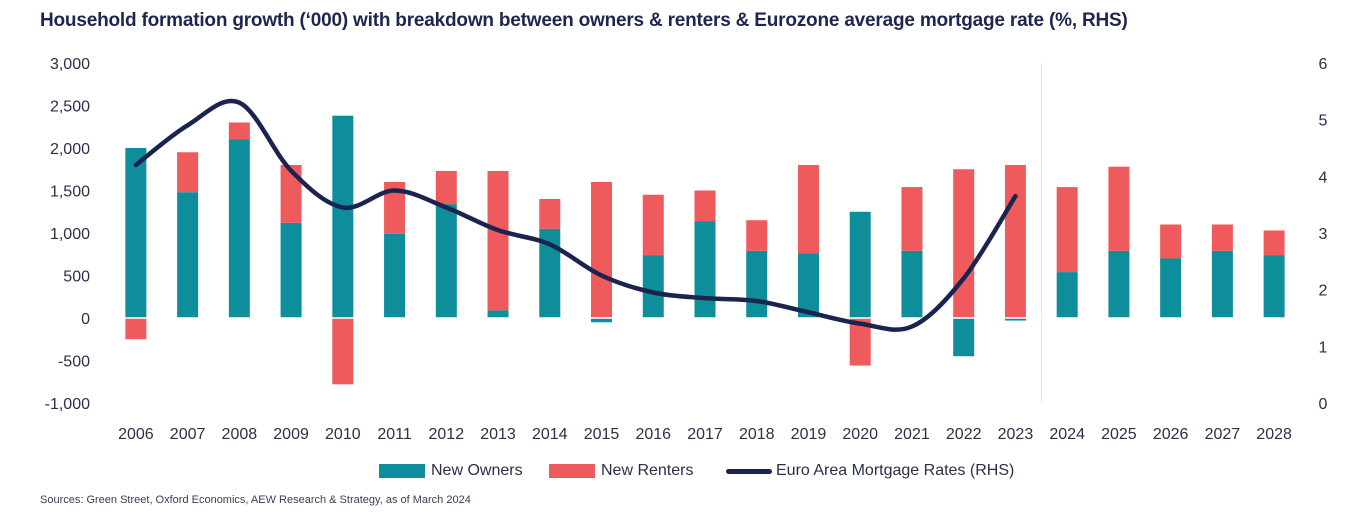 The image size is (1362, 514). I want to click on bar-owners-2010, so click(343, 216).